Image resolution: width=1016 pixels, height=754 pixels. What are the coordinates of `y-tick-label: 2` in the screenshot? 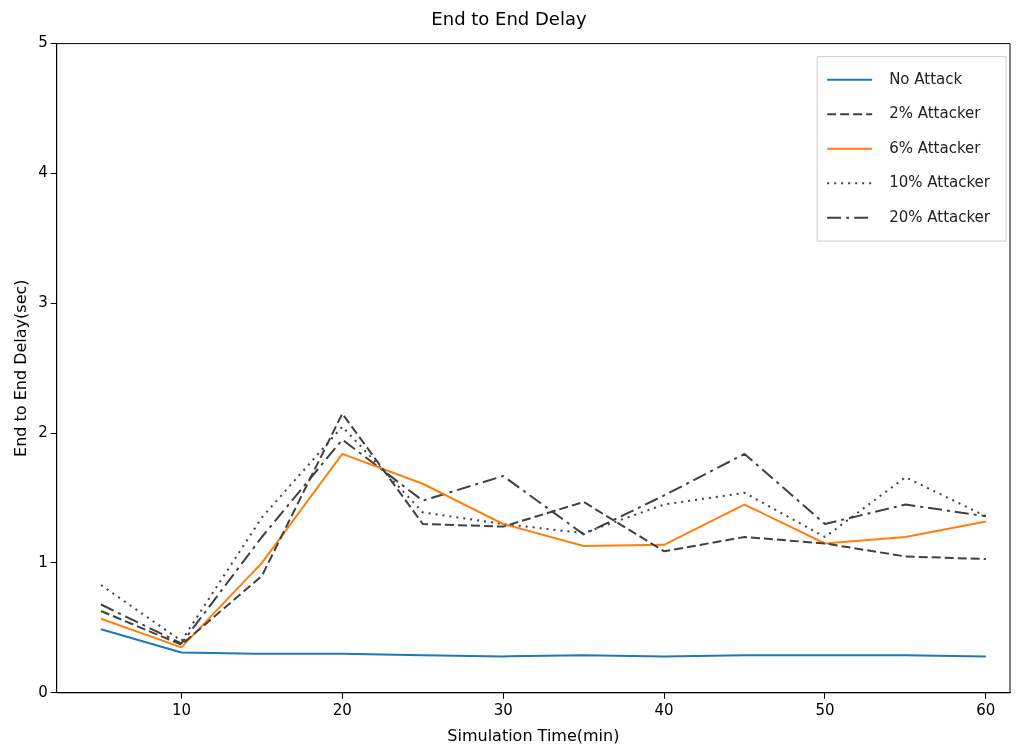 It's located at (43, 432).